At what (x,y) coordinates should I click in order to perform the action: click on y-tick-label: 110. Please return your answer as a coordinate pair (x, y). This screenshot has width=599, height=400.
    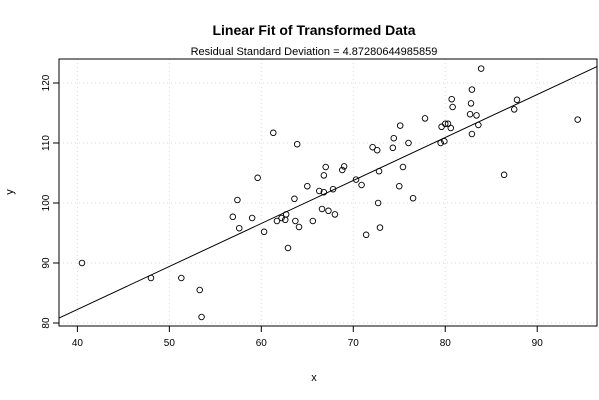
    Looking at the image, I should click on (46, 143).